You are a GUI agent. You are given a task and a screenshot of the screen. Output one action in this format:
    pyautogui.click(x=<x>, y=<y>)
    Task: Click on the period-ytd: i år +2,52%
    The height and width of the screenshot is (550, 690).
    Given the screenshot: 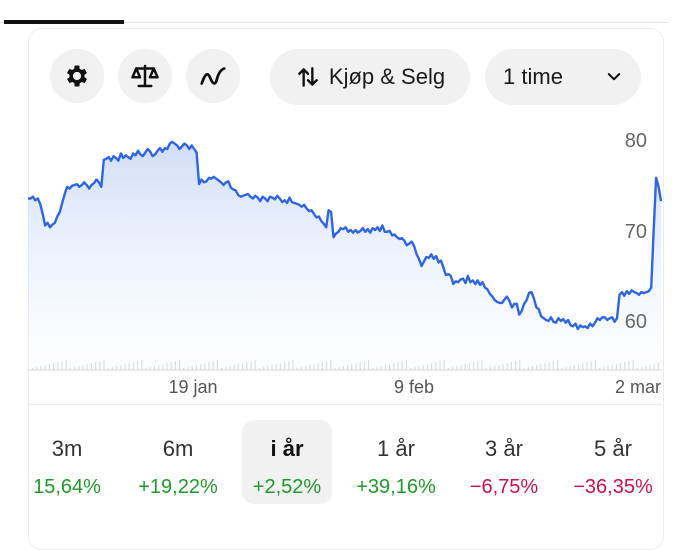 What is the action you would take?
    pyautogui.click(x=287, y=462)
    